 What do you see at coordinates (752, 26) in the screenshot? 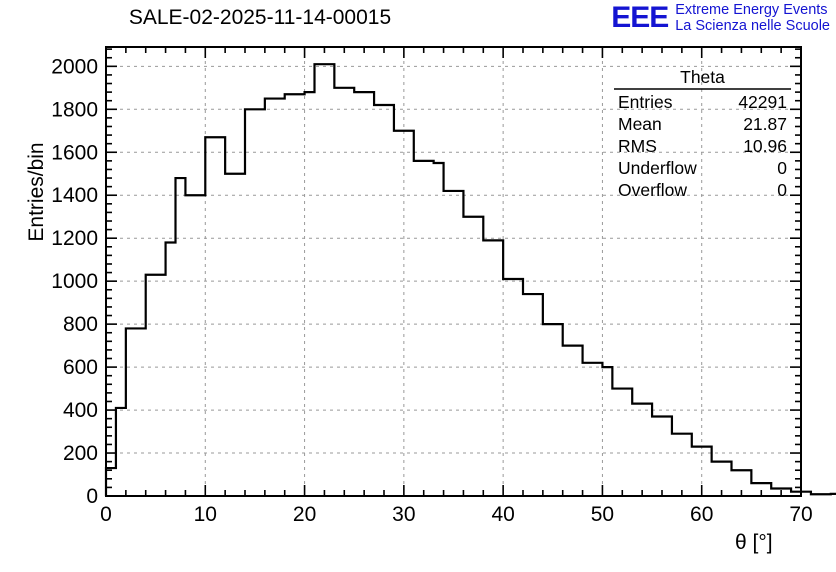
I see `eee-logo-line-2: La Scienza nelle Scuole` at bounding box center [752, 26].